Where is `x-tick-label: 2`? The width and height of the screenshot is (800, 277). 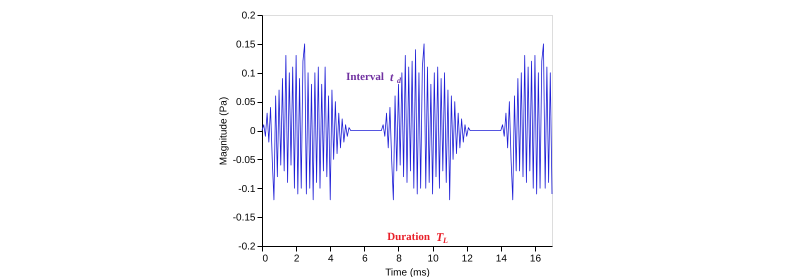 x-tick-label: 2 is located at coordinates (297, 259).